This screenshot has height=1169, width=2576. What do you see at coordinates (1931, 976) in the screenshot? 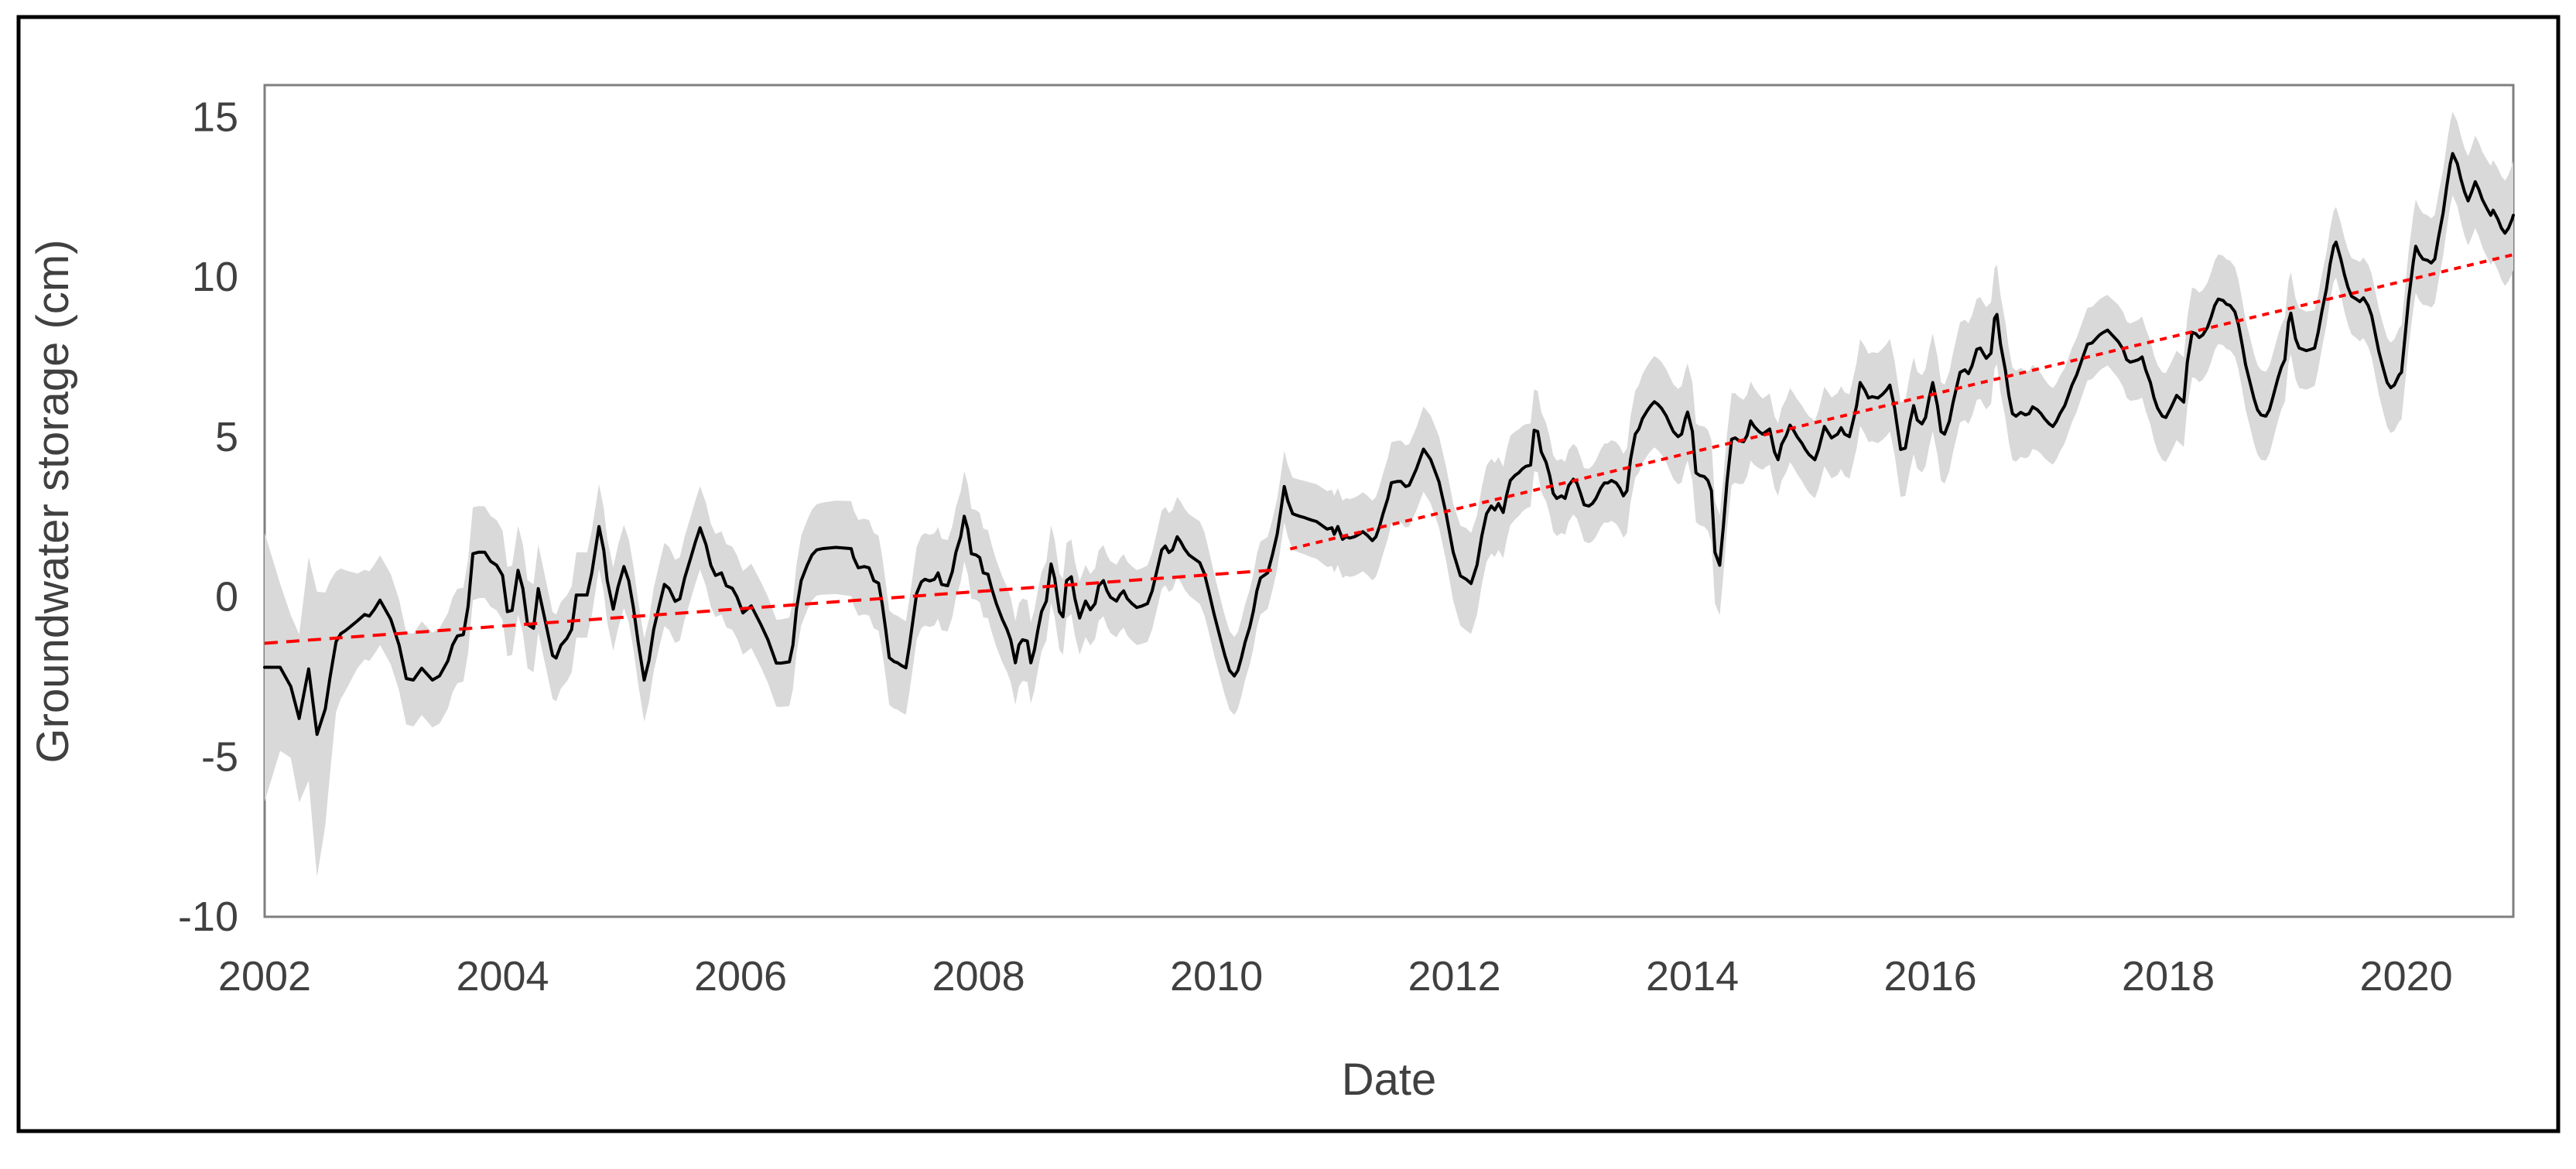
I see `x-axis-tick-label-2016: 2016` at bounding box center [1931, 976].